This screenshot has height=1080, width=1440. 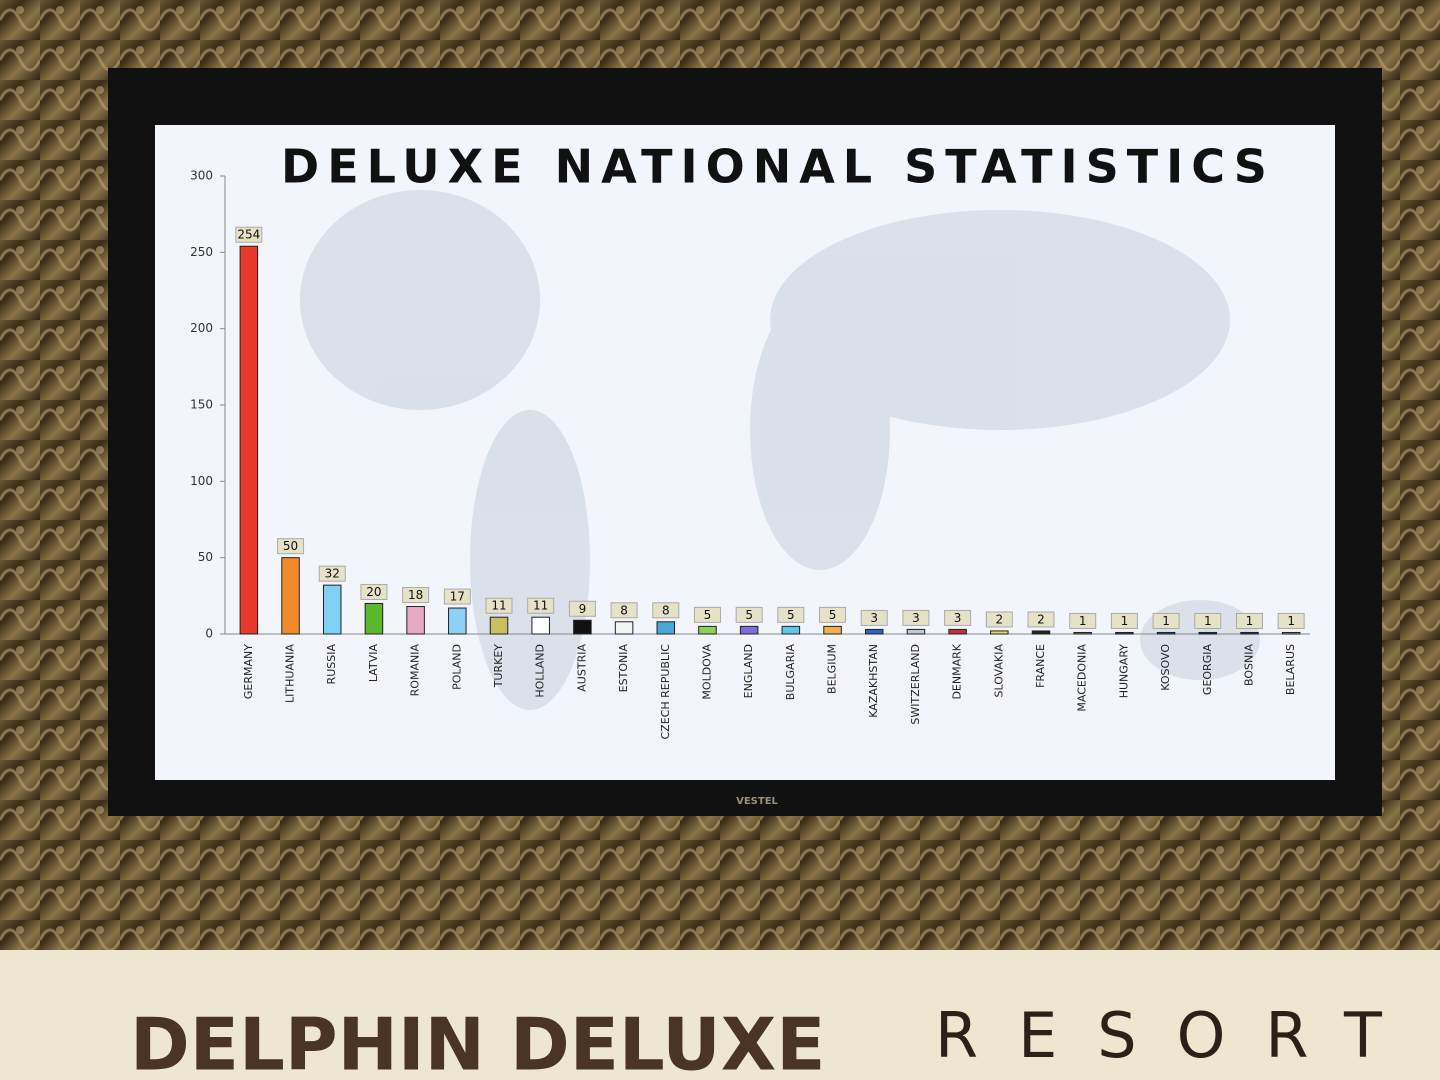 I want to click on value-label: 17, so click(x=457, y=597).